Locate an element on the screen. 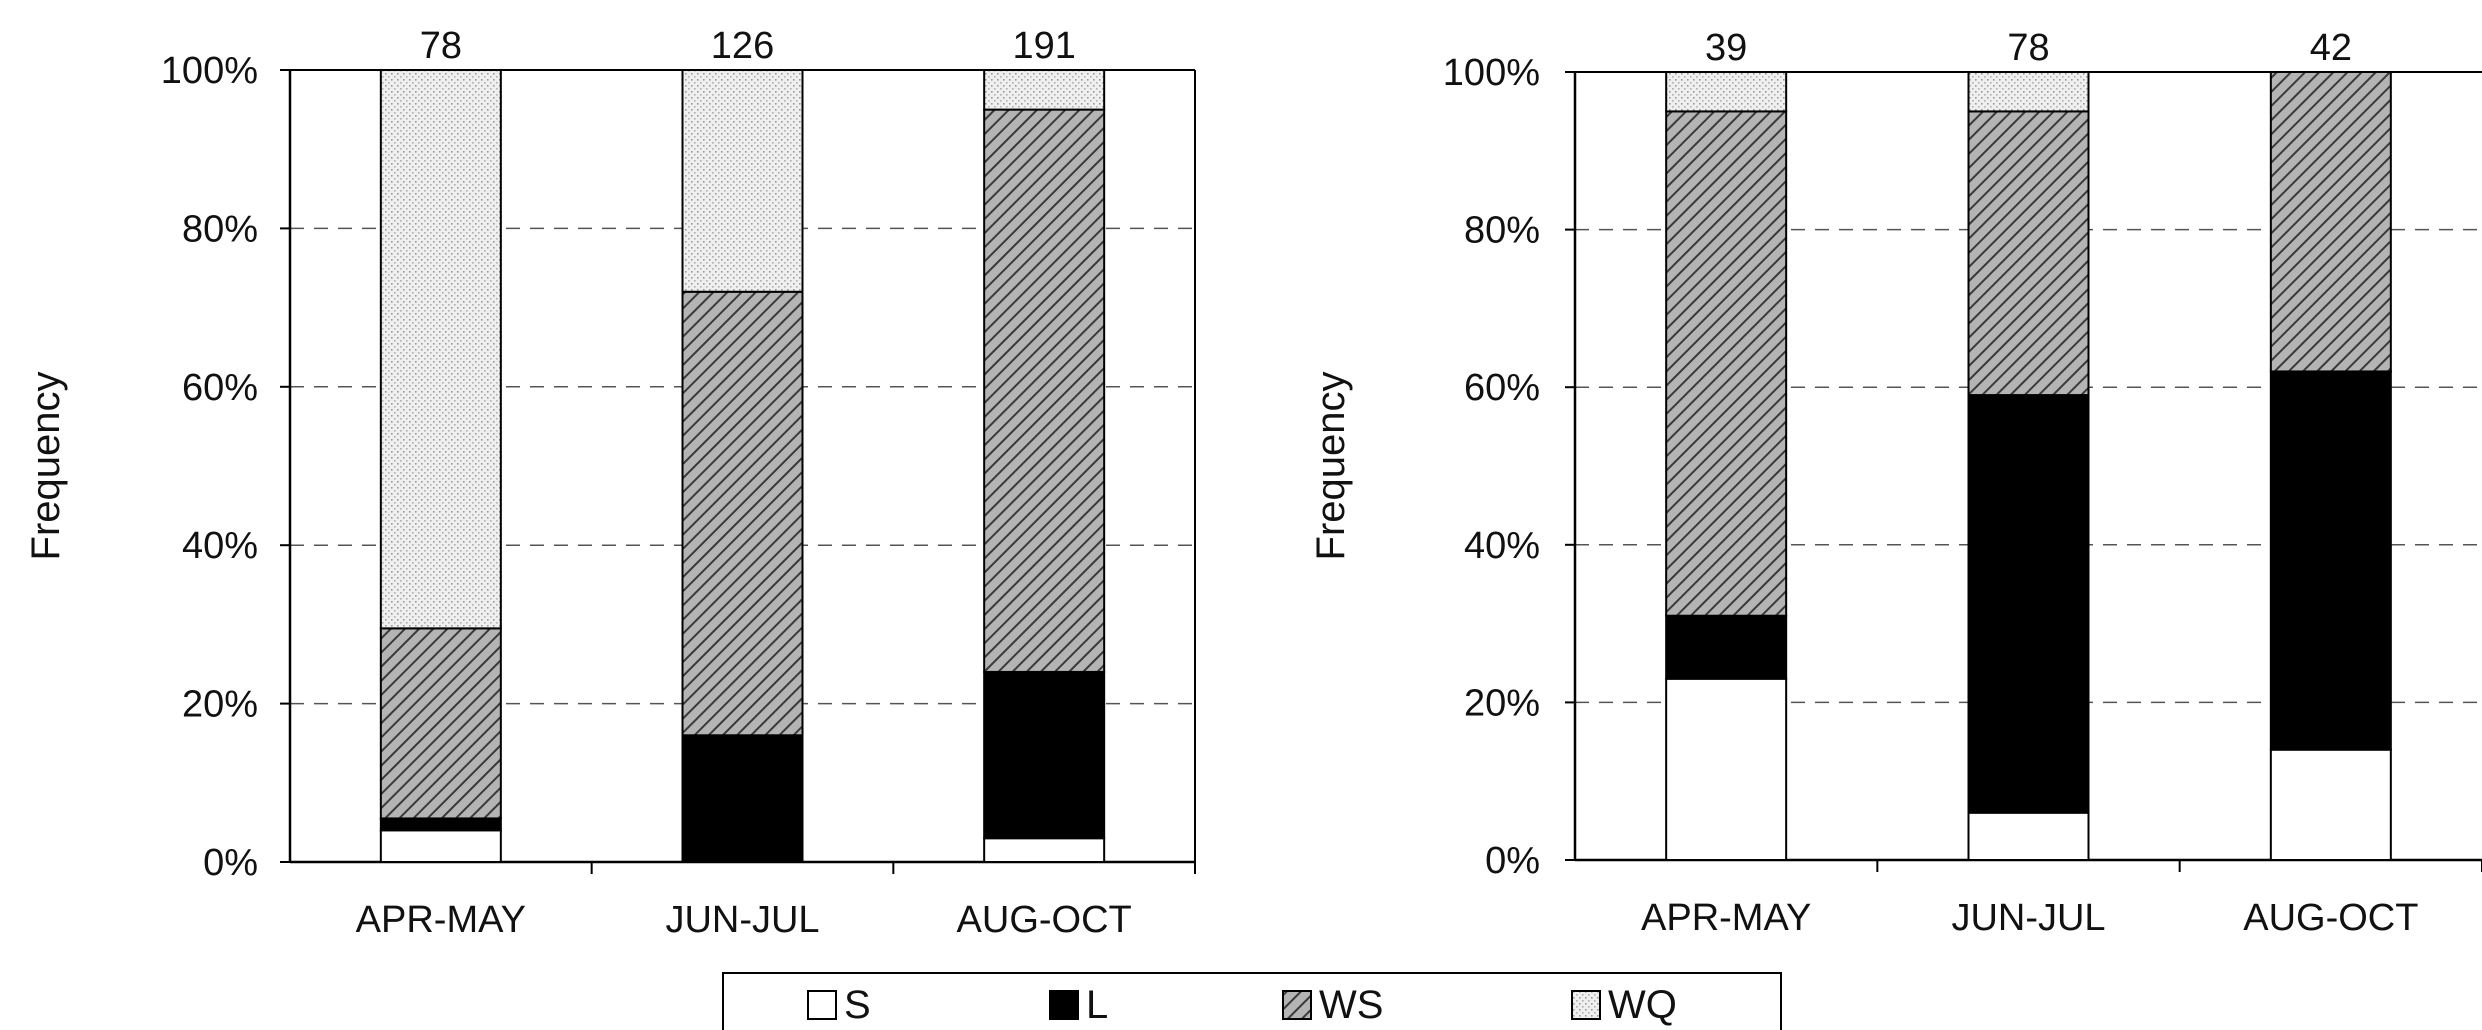 The image size is (2482, 1030). legend: S L WS WQ is located at coordinates (1252, 1001).